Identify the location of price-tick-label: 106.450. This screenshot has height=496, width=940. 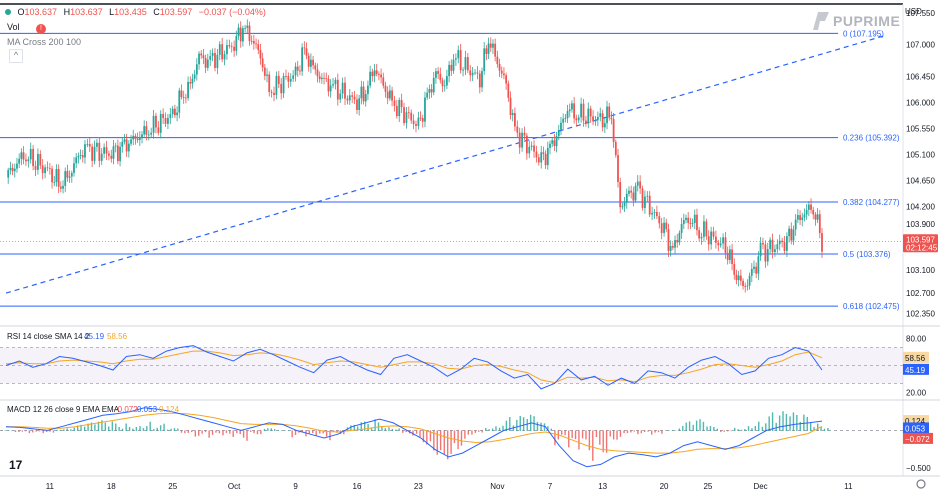
(920, 76).